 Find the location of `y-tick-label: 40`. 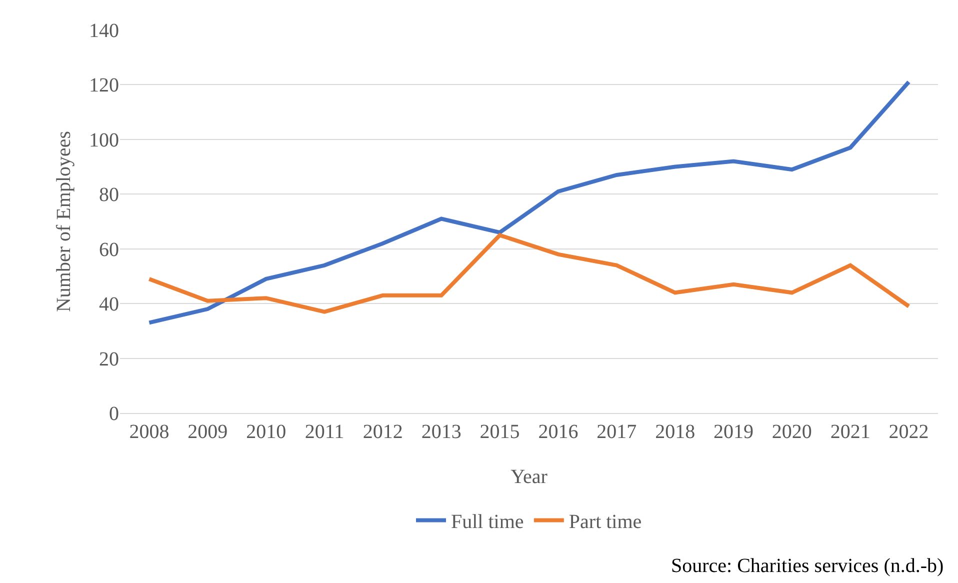

y-tick-label: 40 is located at coordinates (109, 305).